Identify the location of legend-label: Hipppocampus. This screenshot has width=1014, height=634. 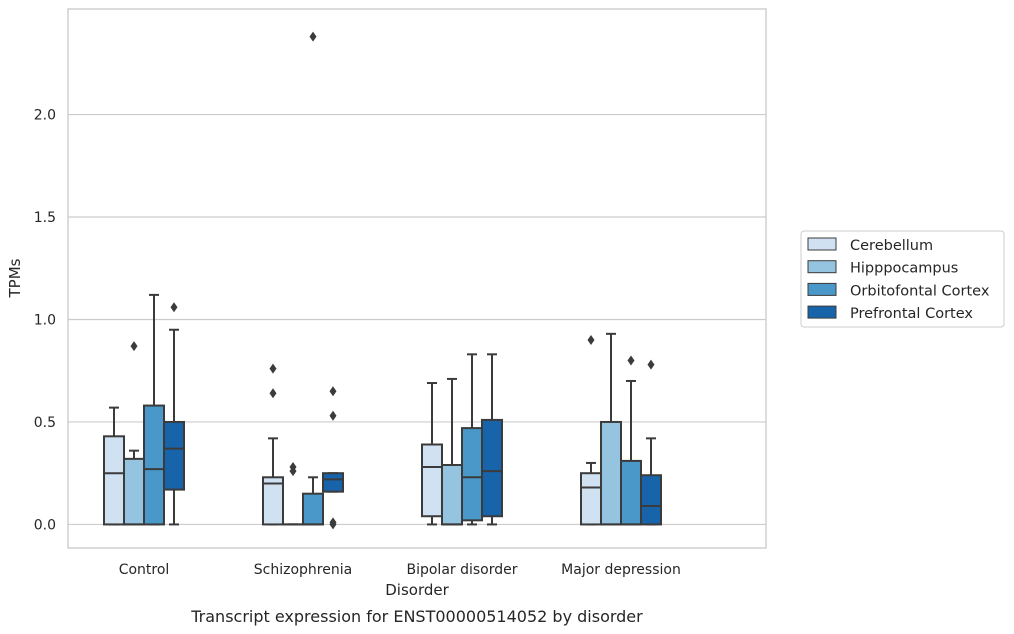
(904, 269).